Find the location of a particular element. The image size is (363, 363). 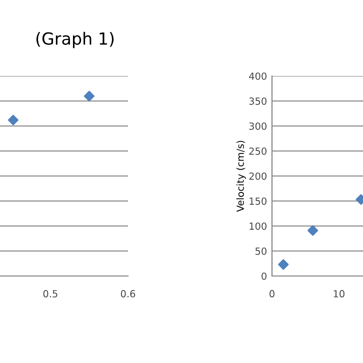

y-tick-label: 400 is located at coordinates (257, 76).